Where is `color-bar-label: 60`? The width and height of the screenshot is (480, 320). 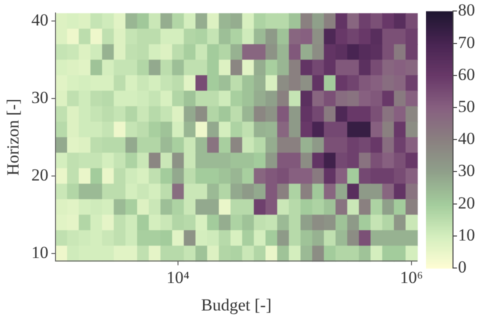 color-bar-label: 60 is located at coordinates (466, 74).